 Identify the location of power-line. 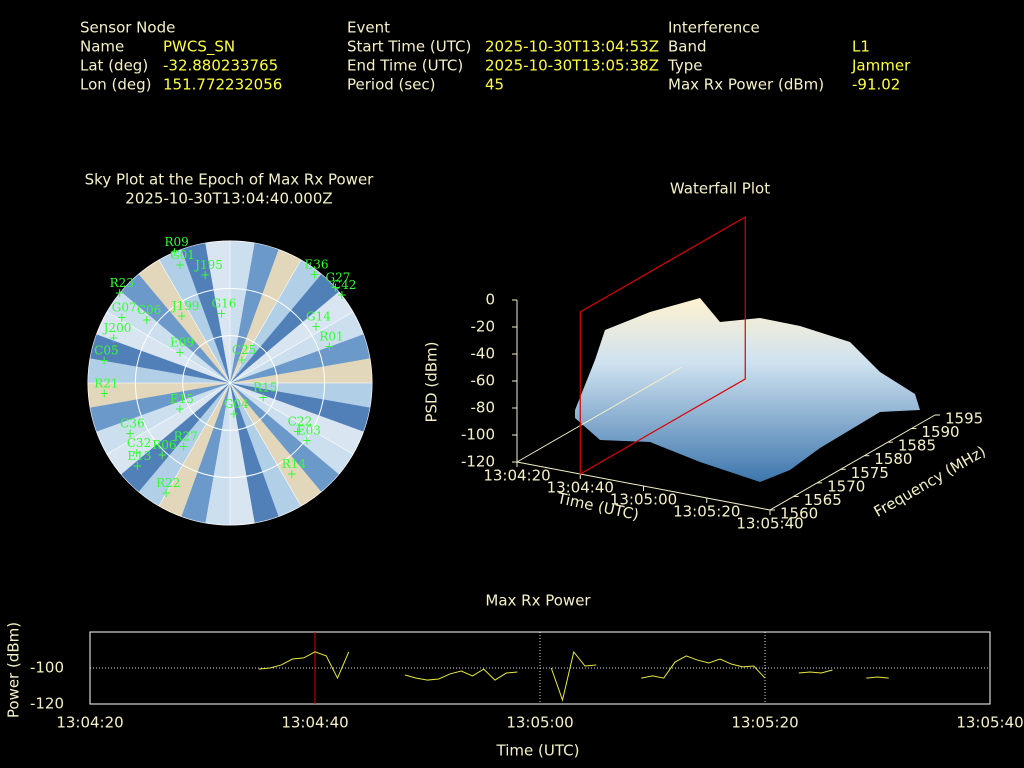
(573, 676).